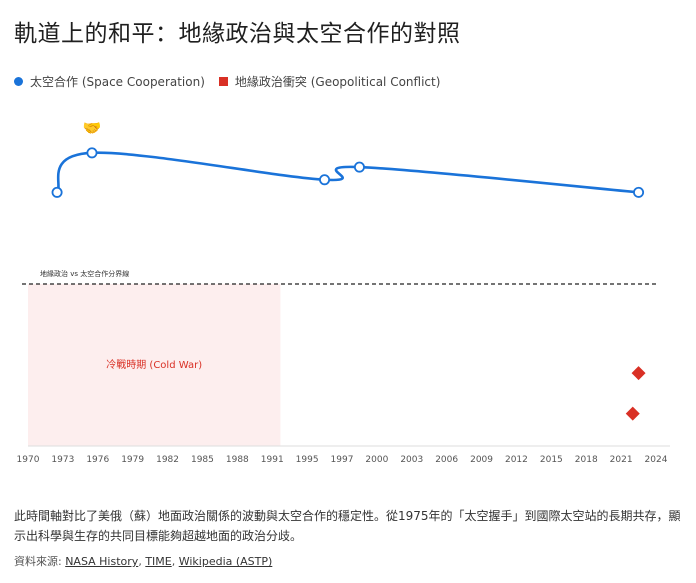  I want to click on legend-swatch-cooperation, so click(18, 81).